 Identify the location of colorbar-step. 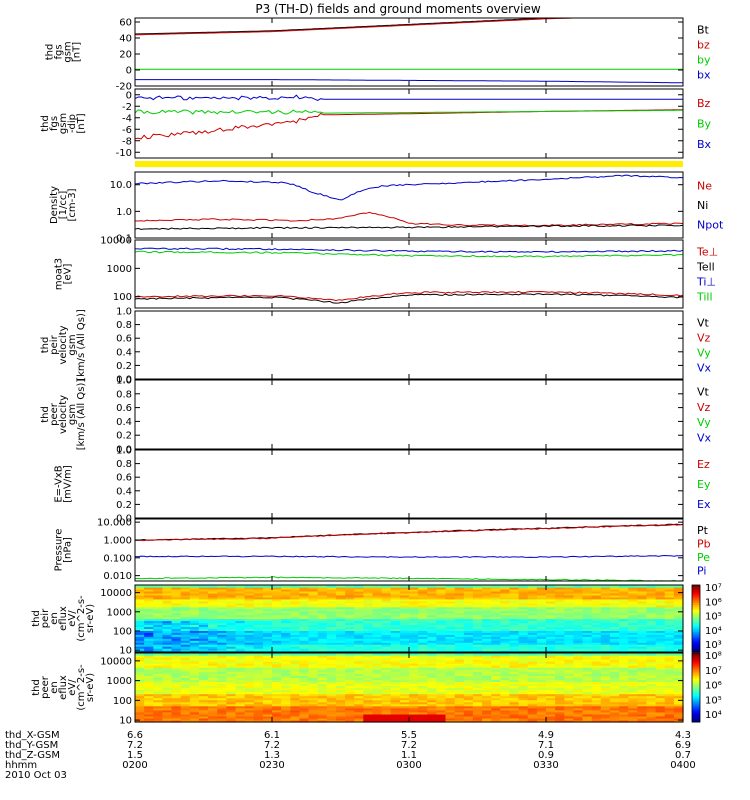
(696, 707).